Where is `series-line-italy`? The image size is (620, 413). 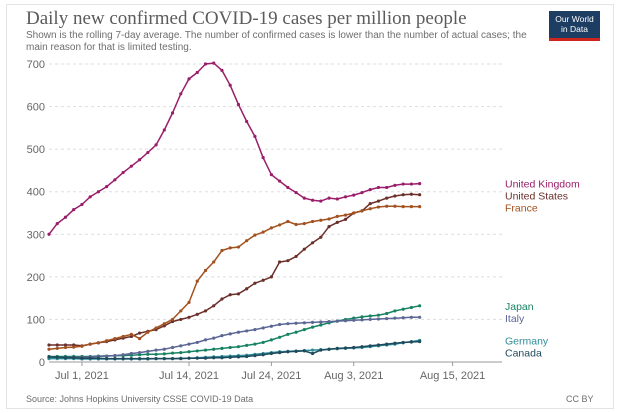 series-line-italy is located at coordinates (234, 337).